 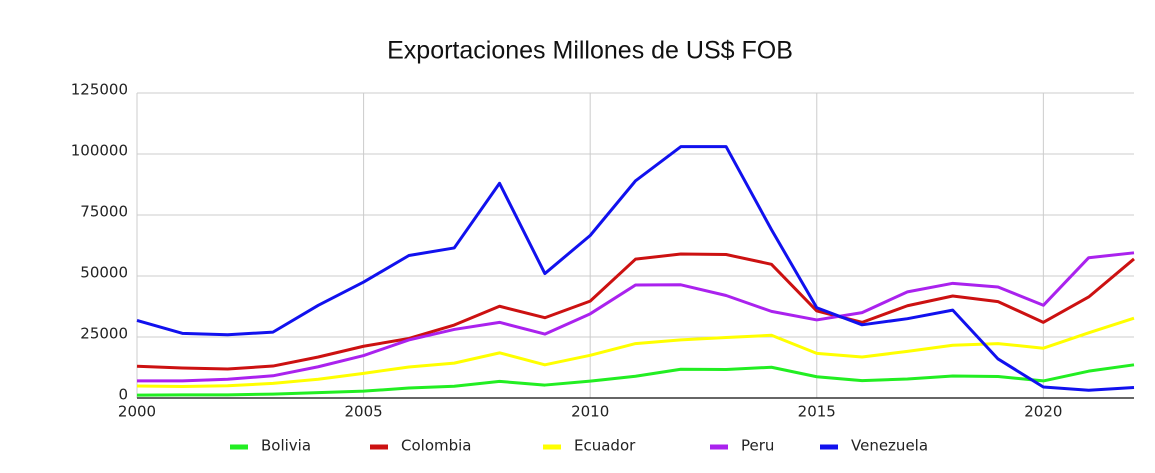 What do you see at coordinates (590, 412) in the screenshot?
I see `x-tick-label: 2010` at bounding box center [590, 412].